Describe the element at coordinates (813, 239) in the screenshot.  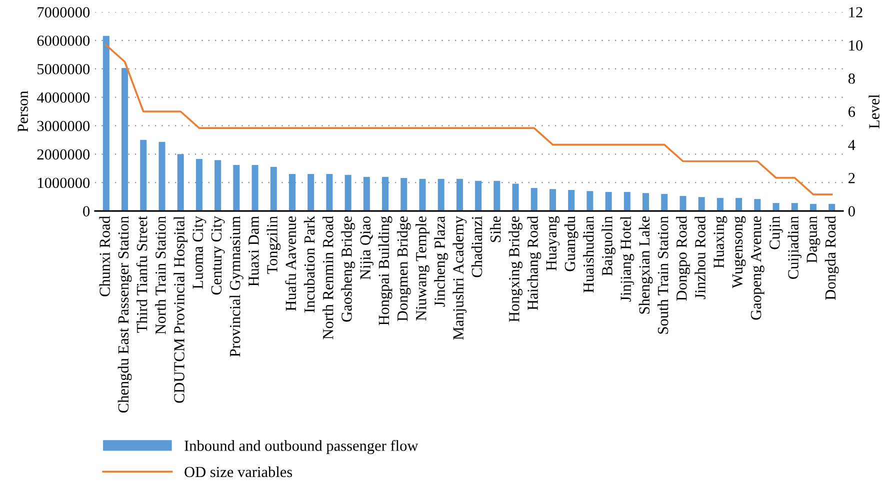
I see `x-tick-label: Daguan` at that location.